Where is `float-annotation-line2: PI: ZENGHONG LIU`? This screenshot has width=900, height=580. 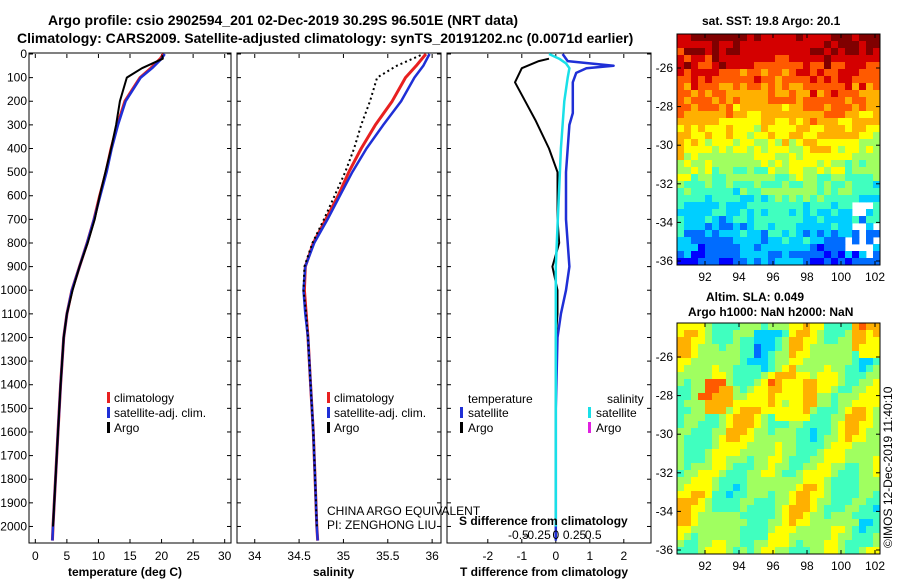 float-annotation-line2: PI: ZENGHONG LIU is located at coordinates (381, 525).